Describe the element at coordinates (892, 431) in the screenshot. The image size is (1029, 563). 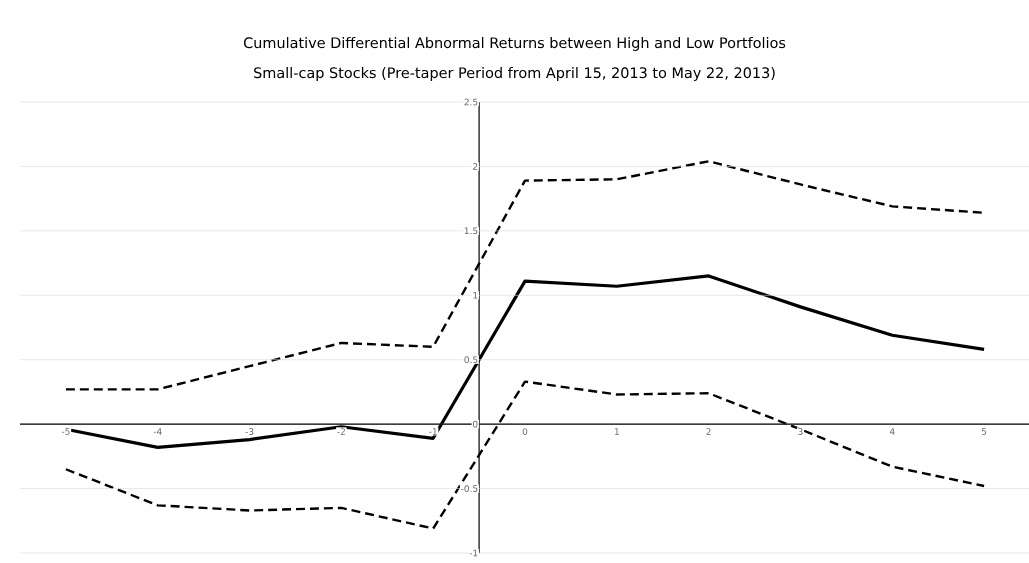
I see `x-tick-label: 4` at that location.